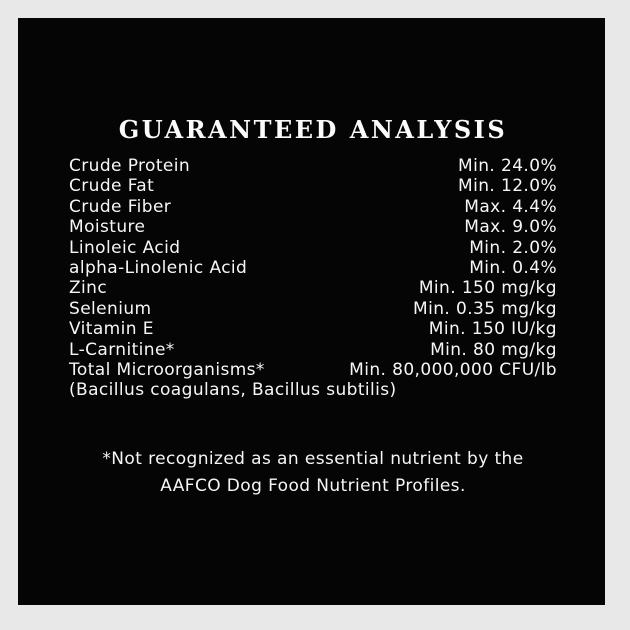 This screenshot has height=630, width=630. What do you see at coordinates (313, 186) in the screenshot?
I see `table-row: Crude Fat Min. 12.0%` at bounding box center [313, 186].